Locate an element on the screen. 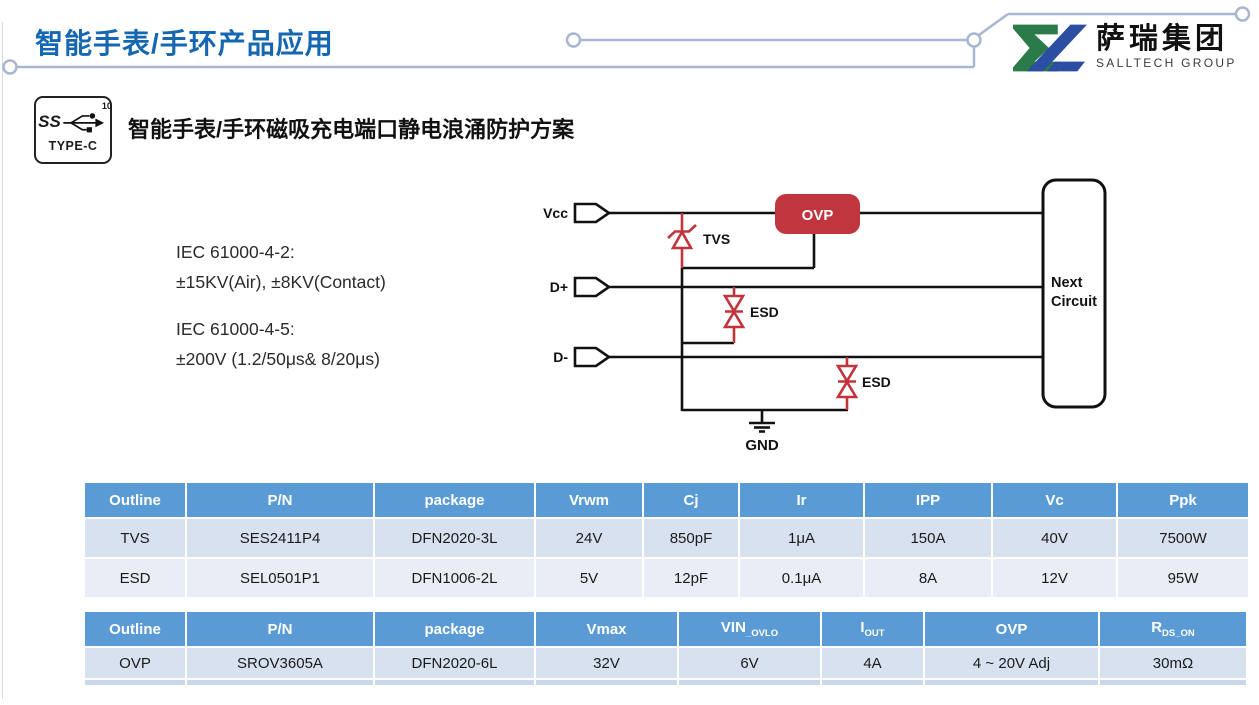 The width and height of the screenshot is (1259, 705). slide-left-edge is located at coordinates (2, 360).